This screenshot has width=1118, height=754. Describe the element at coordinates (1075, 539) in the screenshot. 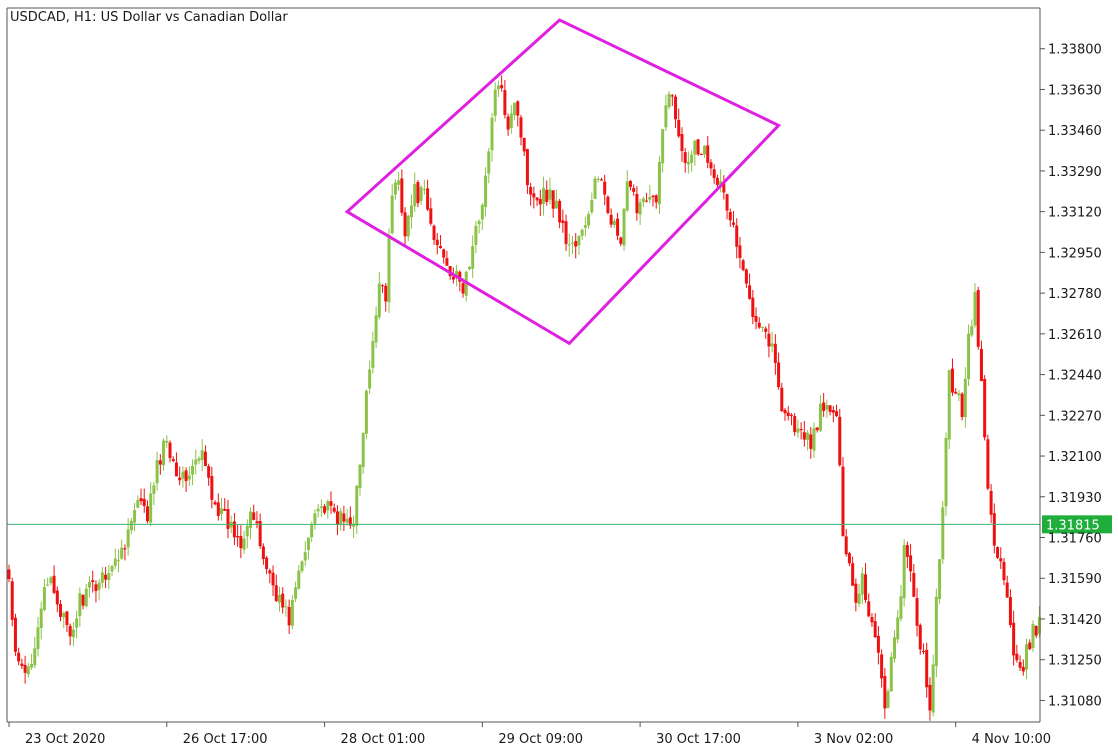

I see `y-tick-label: 1.31760` at that location.